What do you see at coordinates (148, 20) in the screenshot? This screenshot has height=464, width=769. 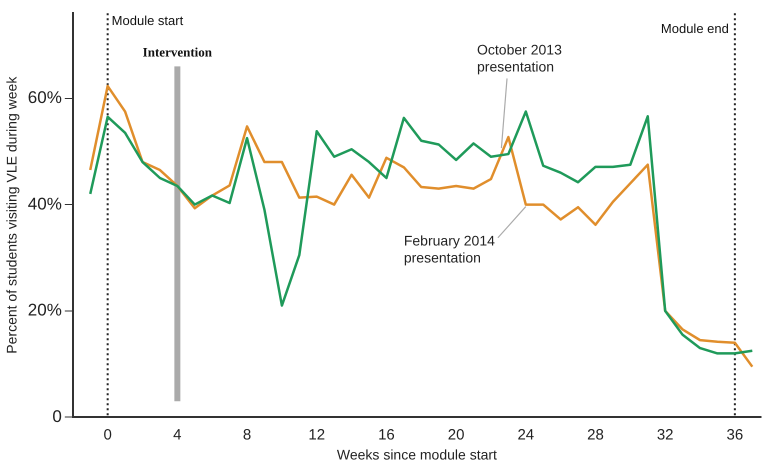 I see `ref-line-label: Module start` at bounding box center [148, 20].